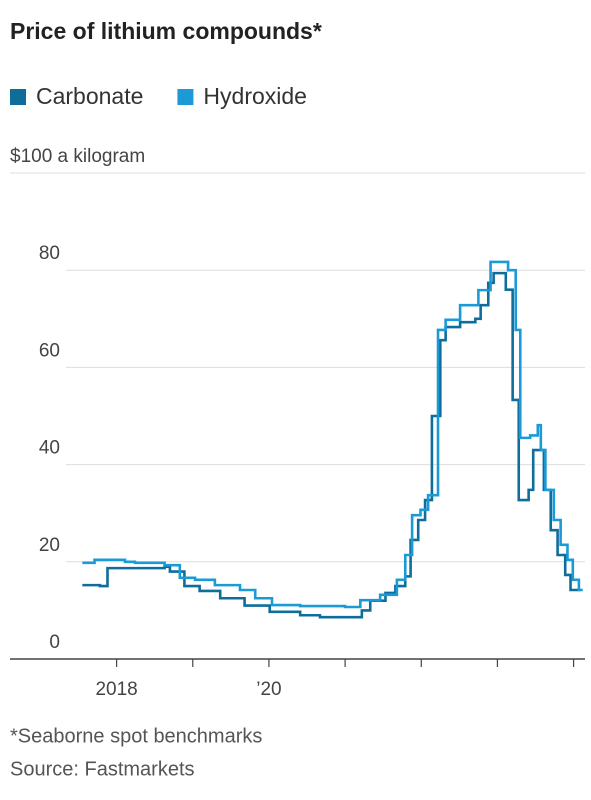  What do you see at coordinates (102, 769) in the screenshot?
I see `source: Source: Fastmarkets` at bounding box center [102, 769].